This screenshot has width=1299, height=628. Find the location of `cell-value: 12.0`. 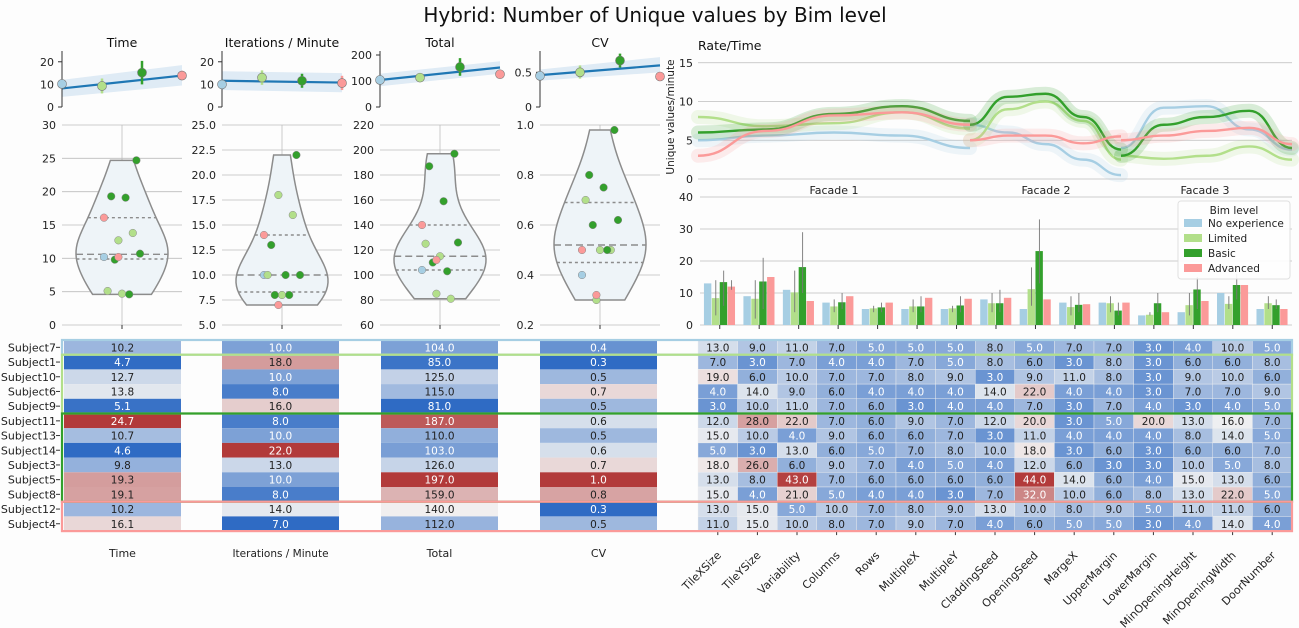

cell-value: 12.0 is located at coordinates (717, 422).